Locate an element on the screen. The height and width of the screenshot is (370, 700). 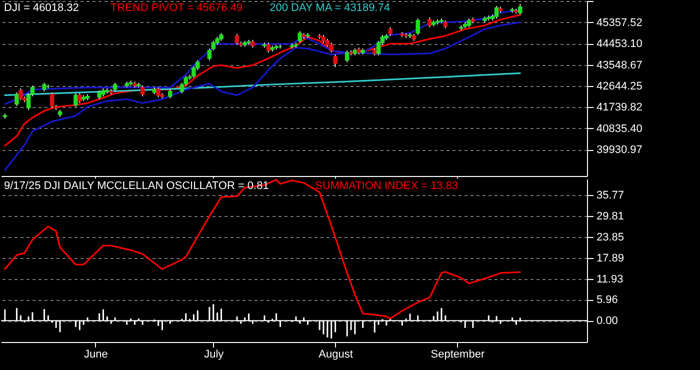
y-tick-label: 29.81 is located at coordinates (610, 216).